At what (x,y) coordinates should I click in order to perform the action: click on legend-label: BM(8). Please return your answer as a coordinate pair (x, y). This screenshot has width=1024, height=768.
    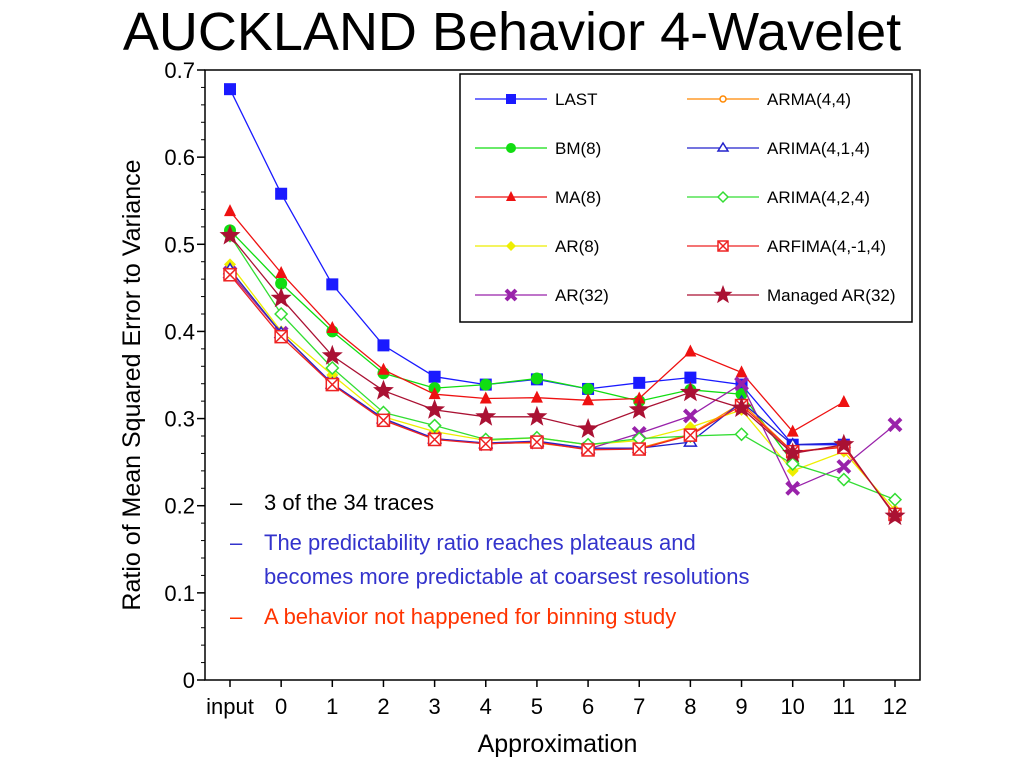
    Looking at the image, I should click on (578, 148).